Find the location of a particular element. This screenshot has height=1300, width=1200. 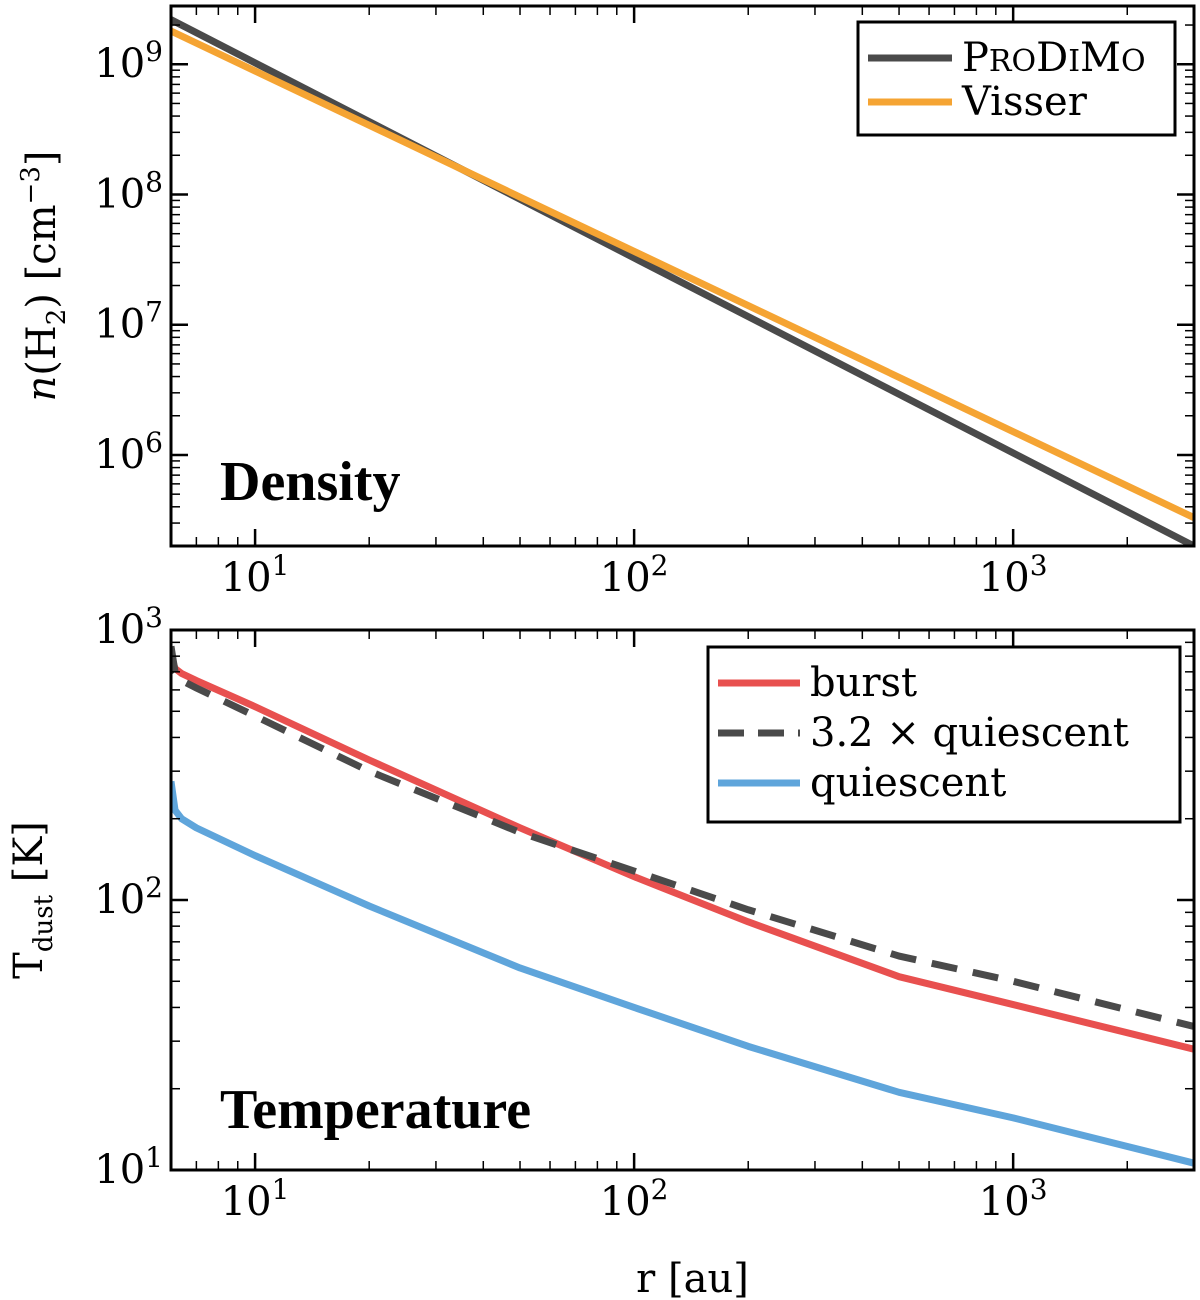

panel2-legend-label-3: quiescent is located at coordinates (908, 783).